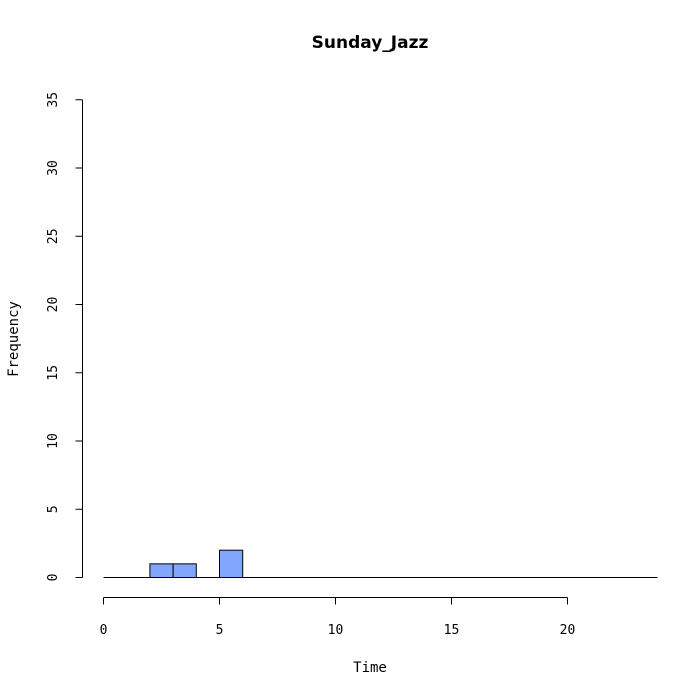 This screenshot has width=699, height=699. I want to click on x-tick-label: 15, so click(452, 630).